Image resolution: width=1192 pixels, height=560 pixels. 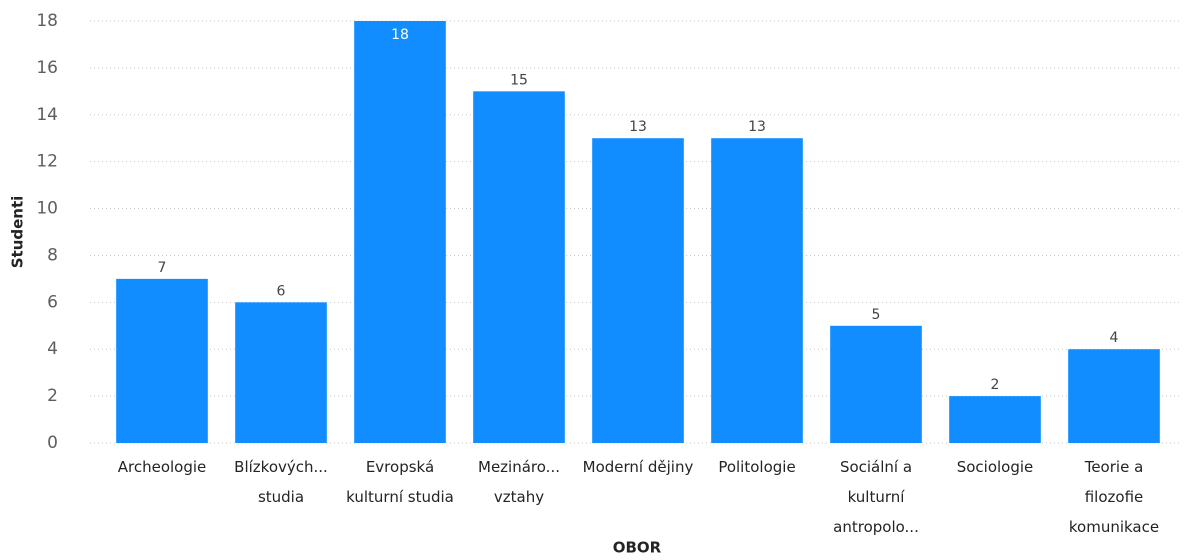 What do you see at coordinates (162, 467) in the screenshot?
I see `x-tick-label: Archeologie` at bounding box center [162, 467].